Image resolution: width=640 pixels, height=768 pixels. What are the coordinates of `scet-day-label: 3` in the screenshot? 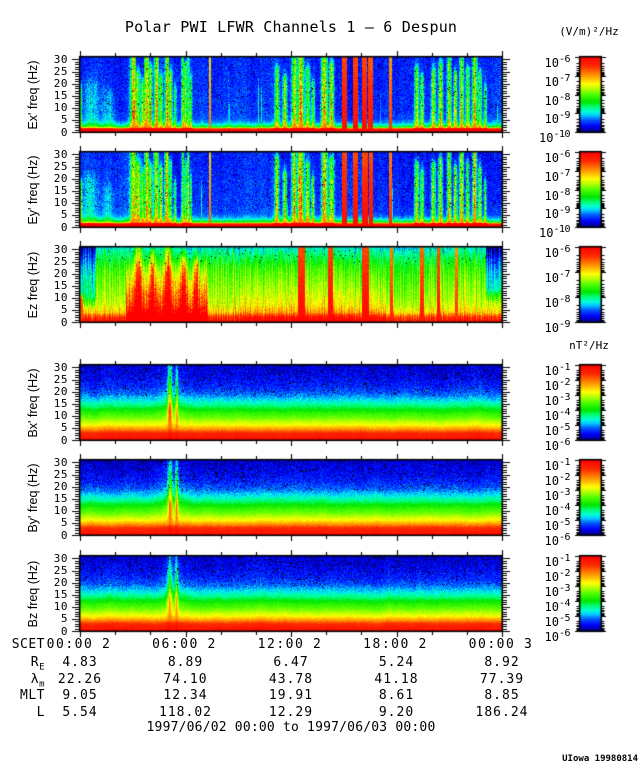 It's located at (528, 644).